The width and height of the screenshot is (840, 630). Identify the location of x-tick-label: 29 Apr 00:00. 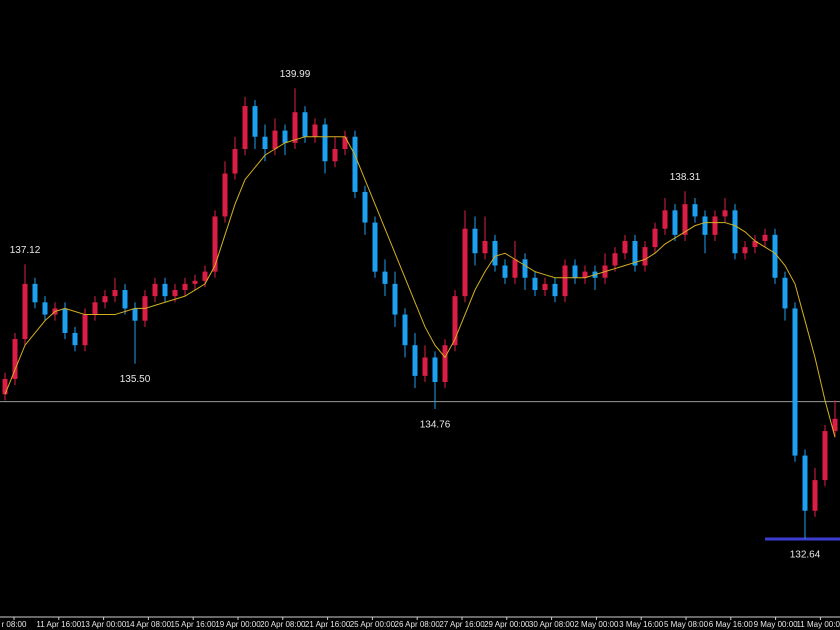
(507, 624).